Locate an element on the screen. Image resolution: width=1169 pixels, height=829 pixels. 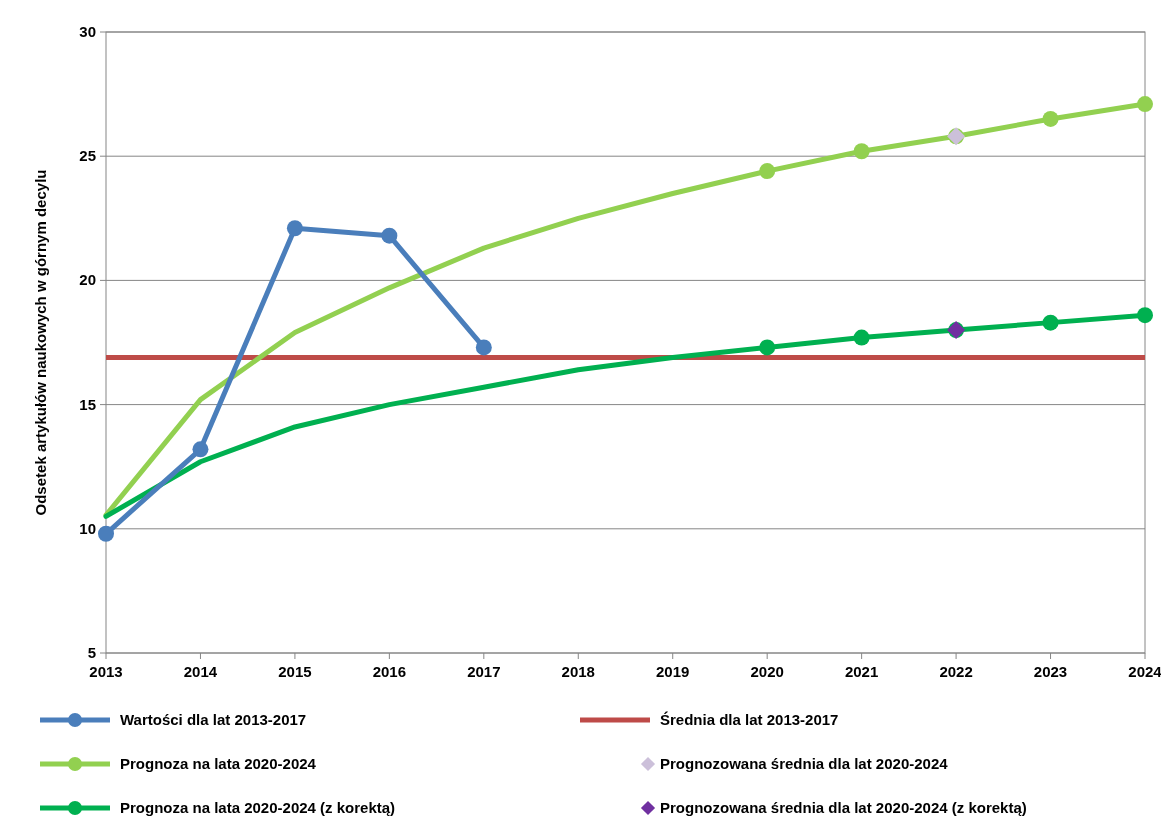
x-tick-label: 2015 is located at coordinates (295, 671).